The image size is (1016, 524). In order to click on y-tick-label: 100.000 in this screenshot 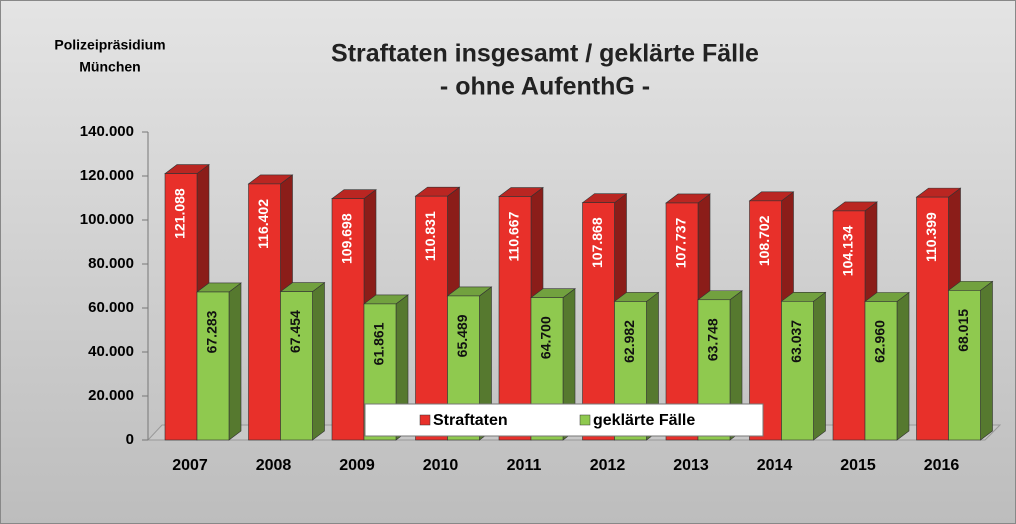, I will do `click(107, 219)`.